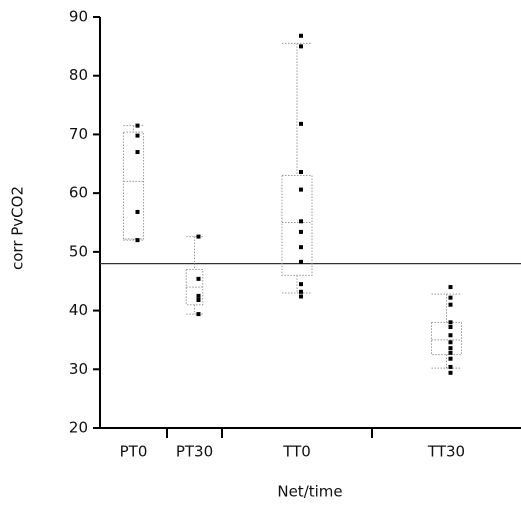  Describe the element at coordinates (296, 452) in the screenshot. I see `x-tick-label: TT0` at that location.